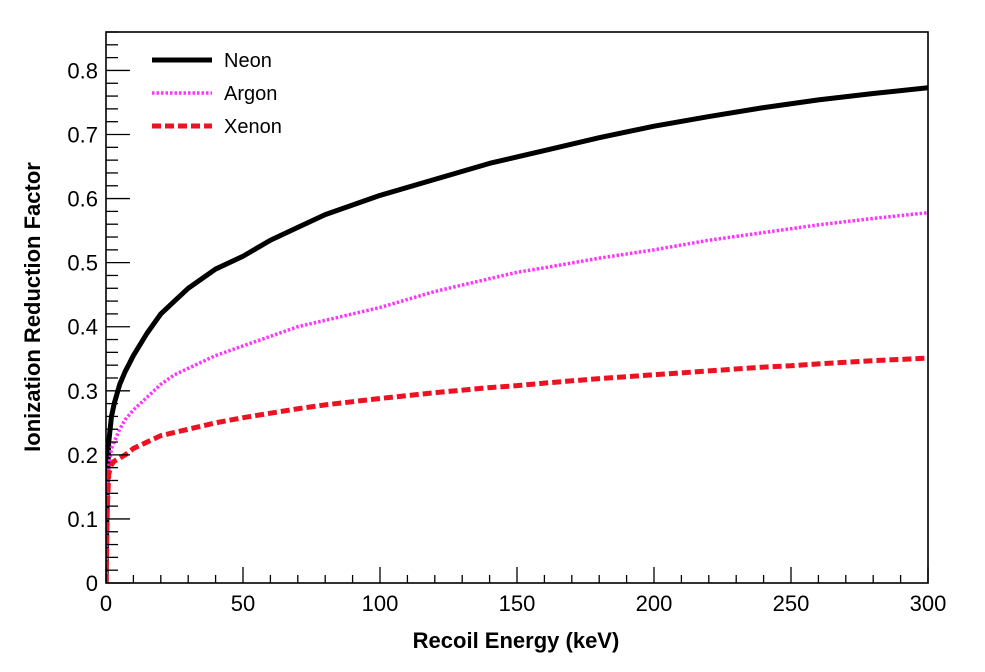  What do you see at coordinates (243, 603) in the screenshot?
I see `x-tick-label: 50` at bounding box center [243, 603].